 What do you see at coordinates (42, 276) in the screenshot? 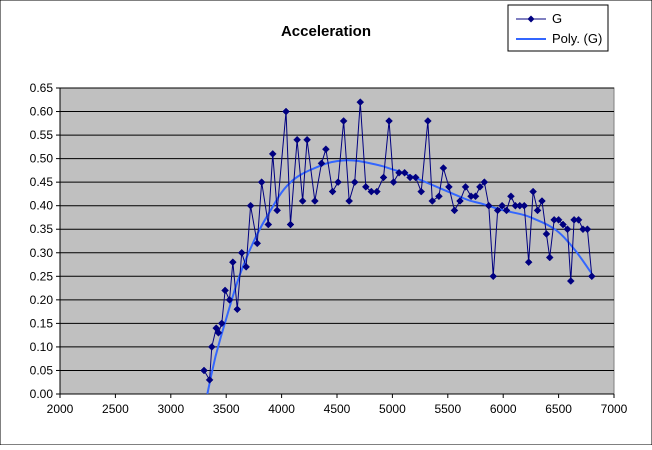
I see `y-tick-label: 0.25` at bounding box center [42, 276].